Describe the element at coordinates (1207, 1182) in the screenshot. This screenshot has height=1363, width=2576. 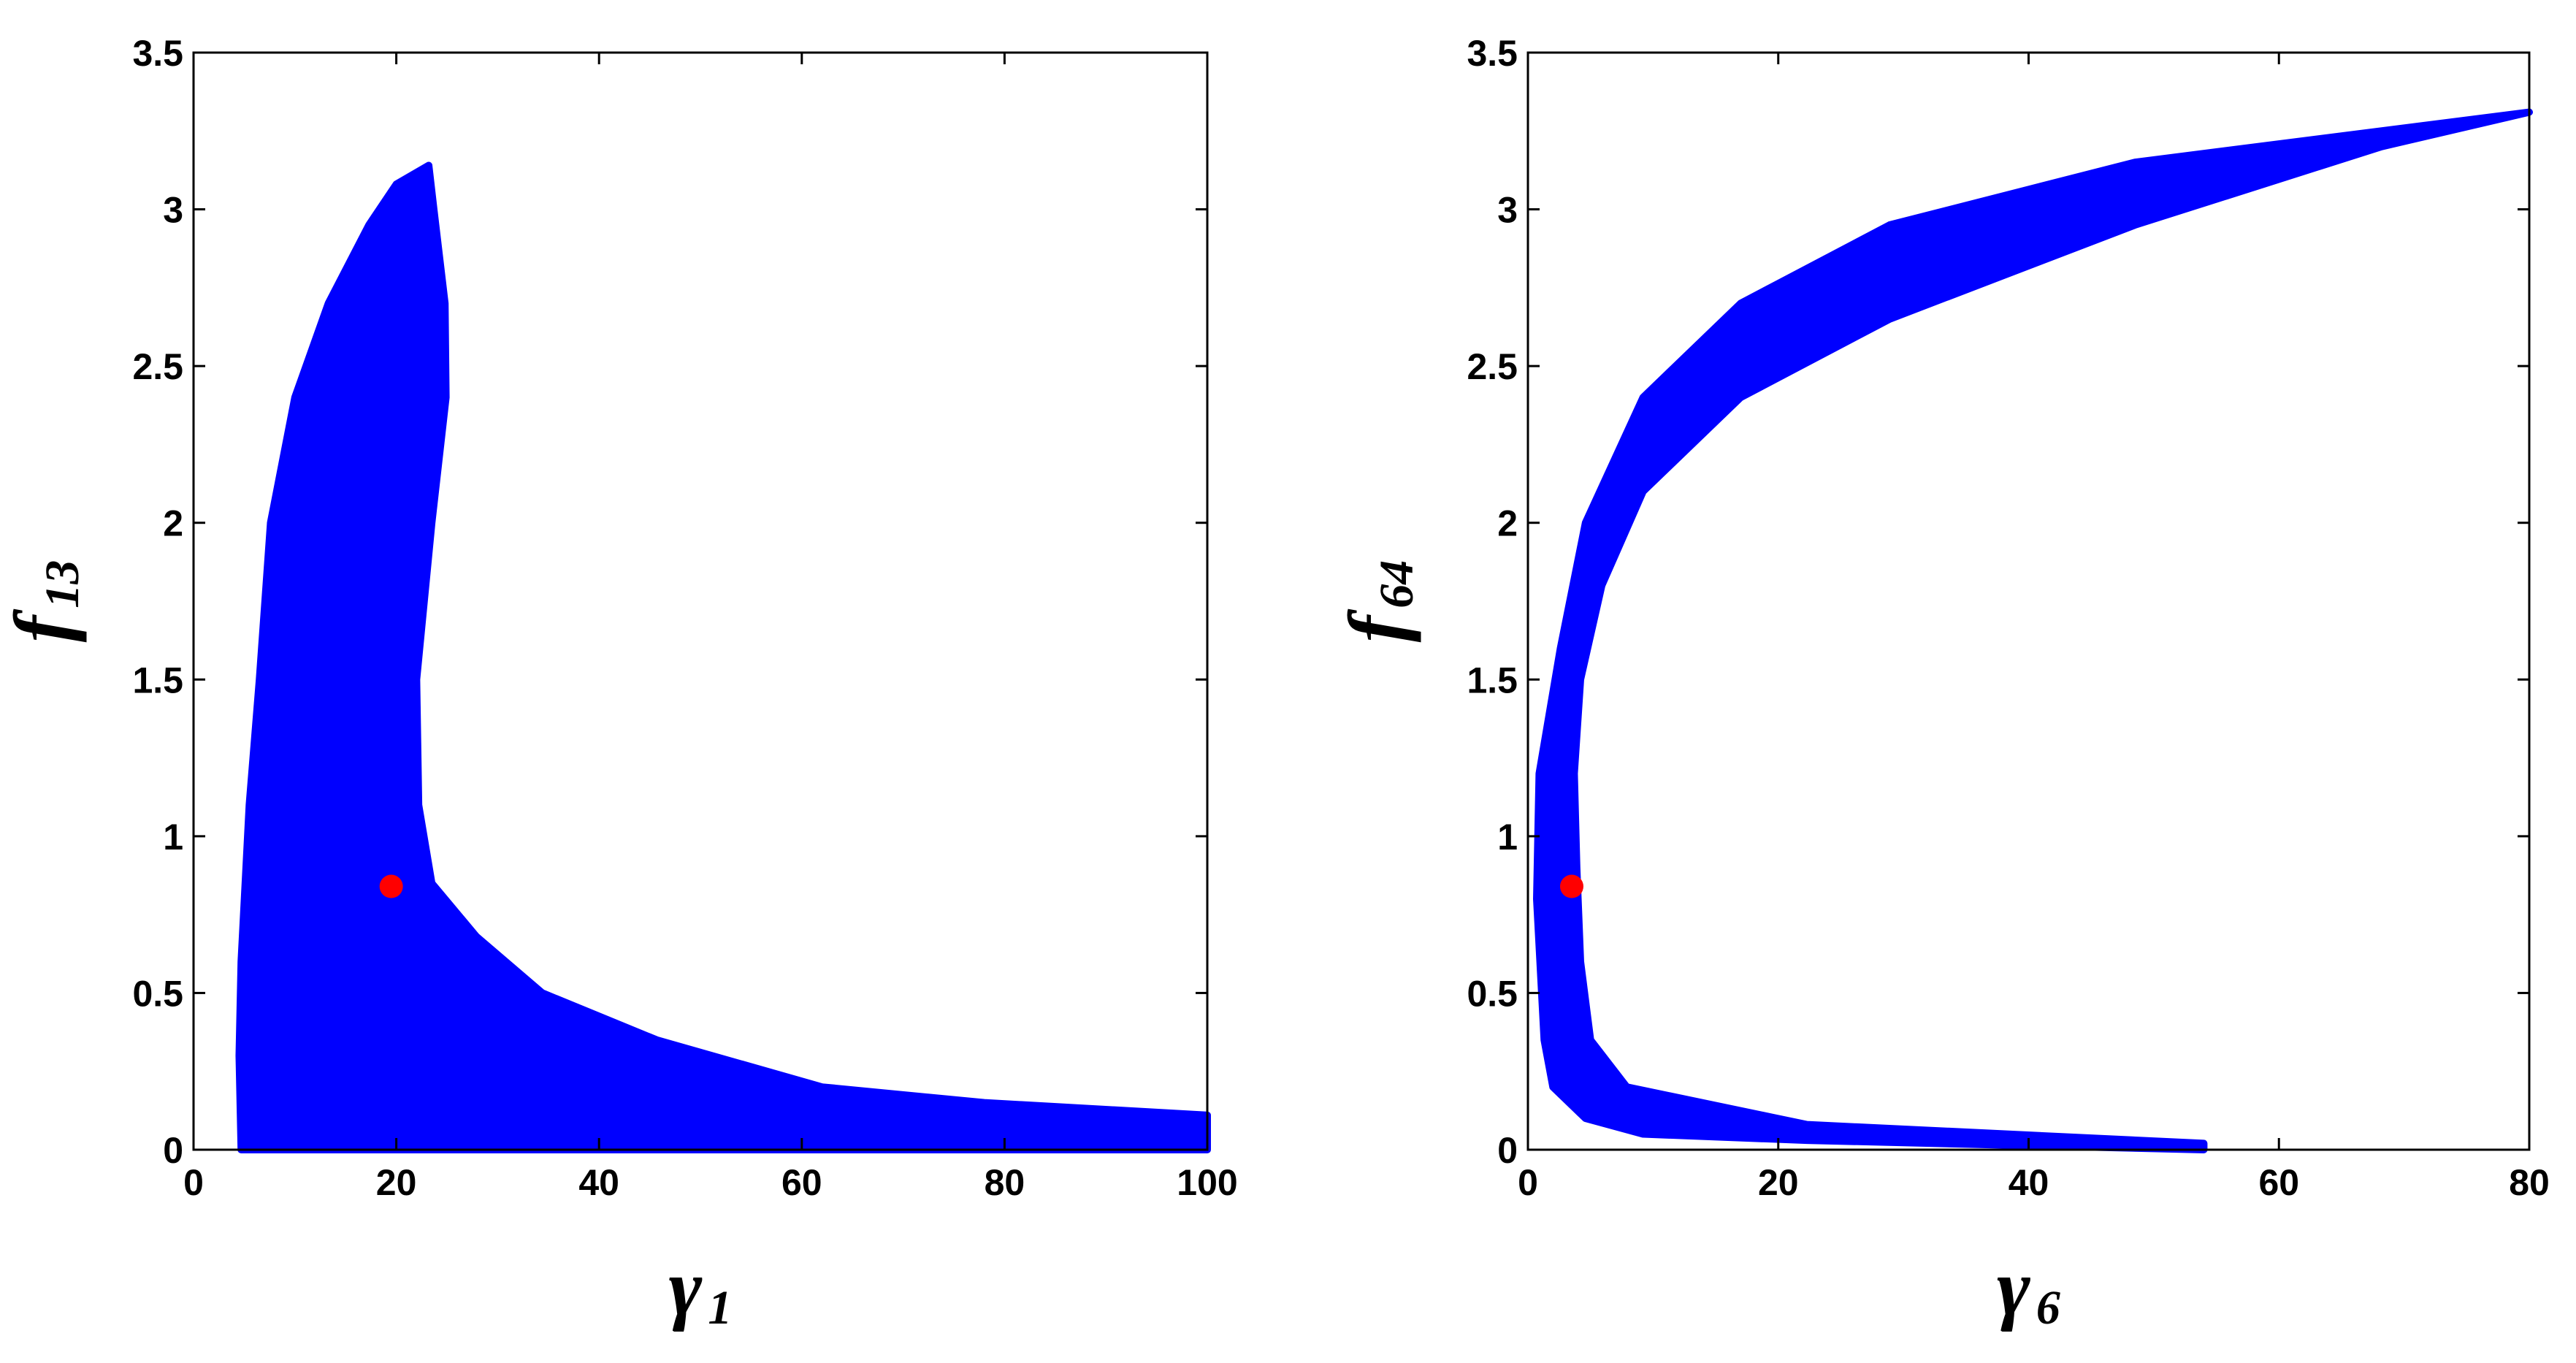
I see `x-tick-label: 100` at that location.